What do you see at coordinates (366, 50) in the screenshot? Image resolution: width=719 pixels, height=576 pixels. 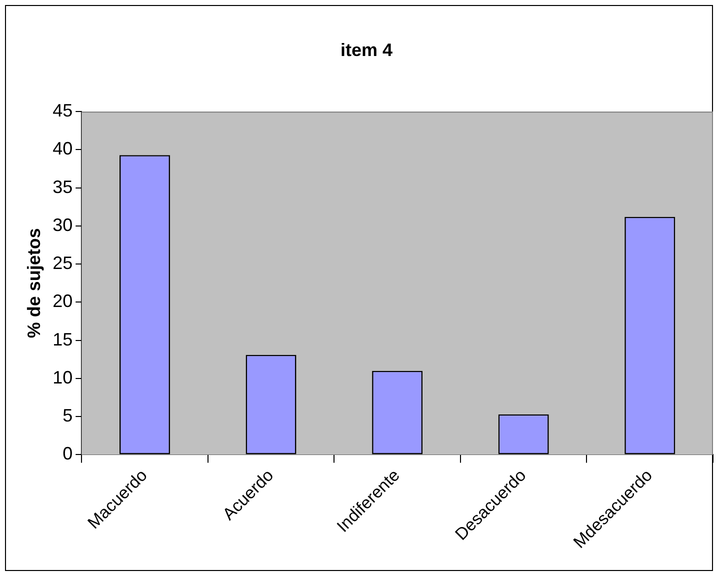 I see `chart-title: item 4` at bounding box center [366, 50].